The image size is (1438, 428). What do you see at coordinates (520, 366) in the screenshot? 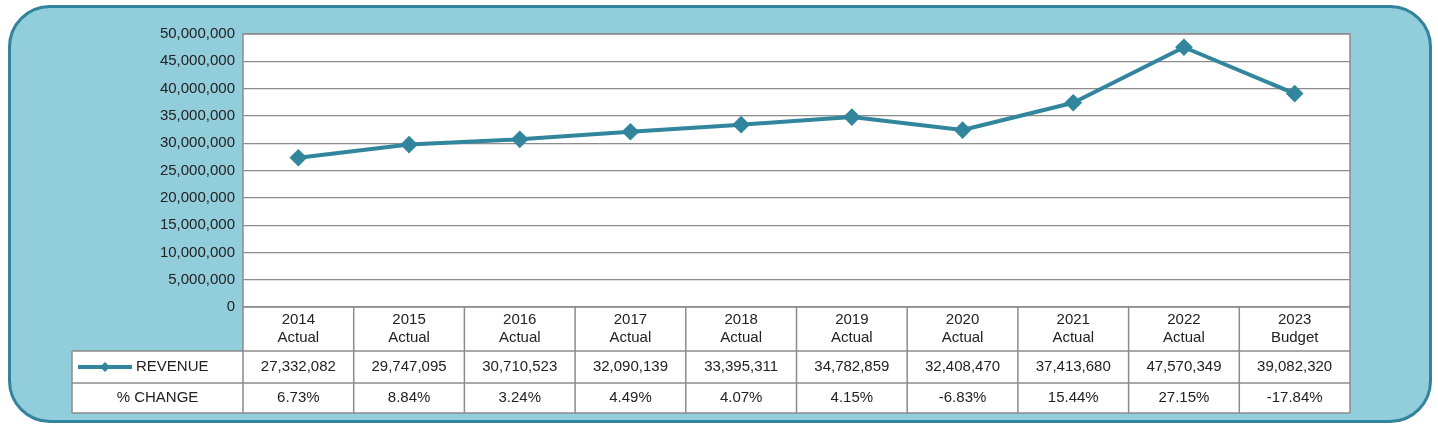
I see `data-label: 30,710,523` at bounding box center [520, 366].